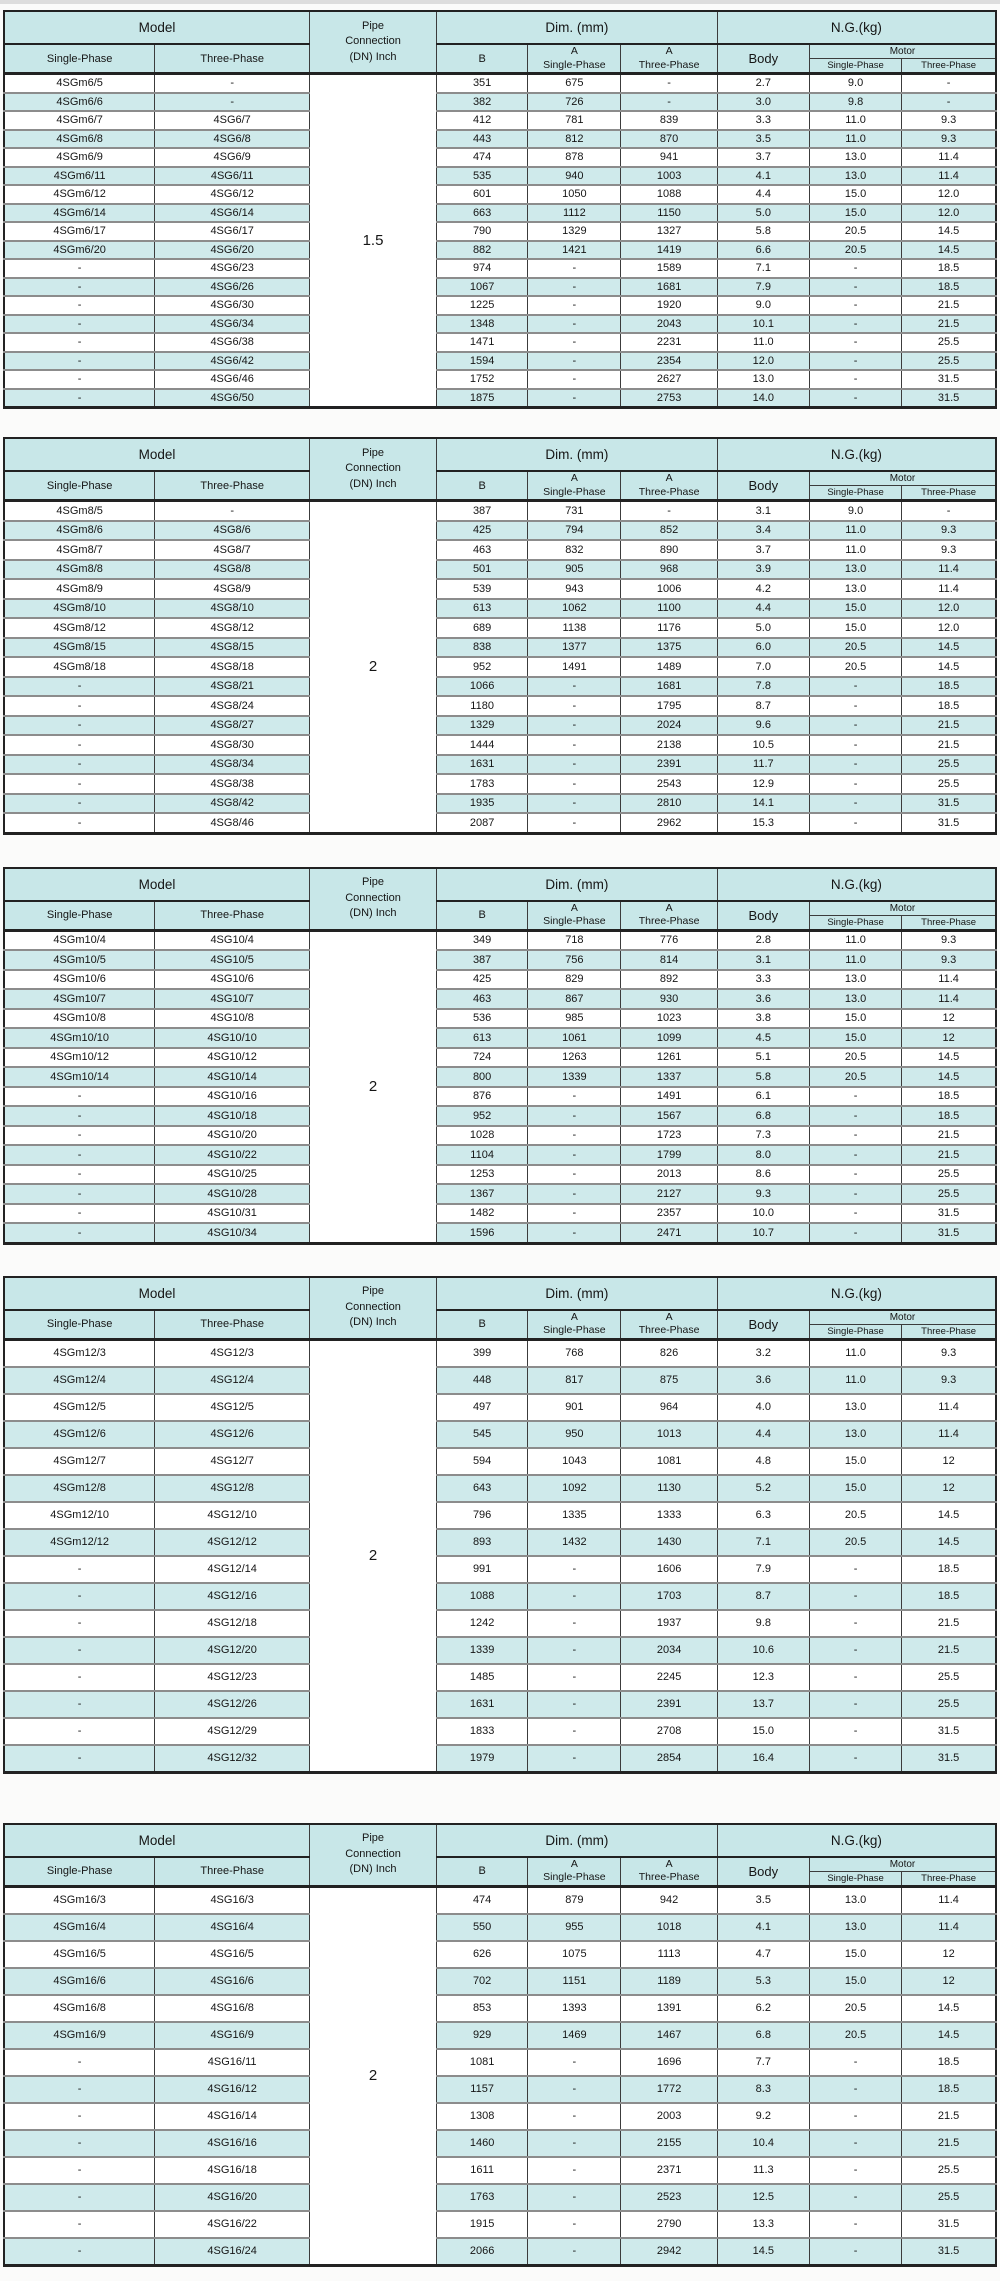 The width and height of the screenshot is (1000, 2281). Describe the element at coordinates (763, 764) in the screenshot. I see `cell-ng-body: 11.7` at that location.